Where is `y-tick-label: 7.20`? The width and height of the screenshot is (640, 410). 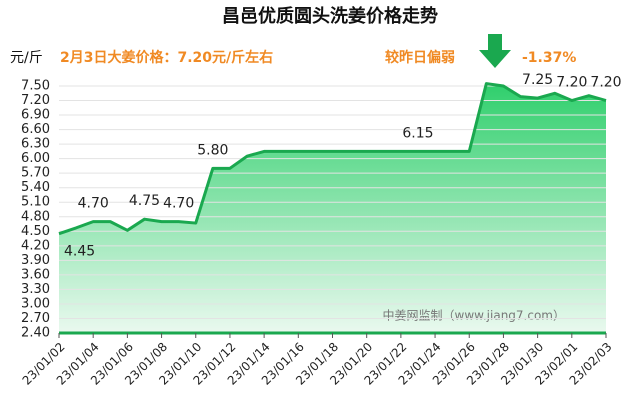 y-tick-label: 7.20 is located at coordinates (35, 100).